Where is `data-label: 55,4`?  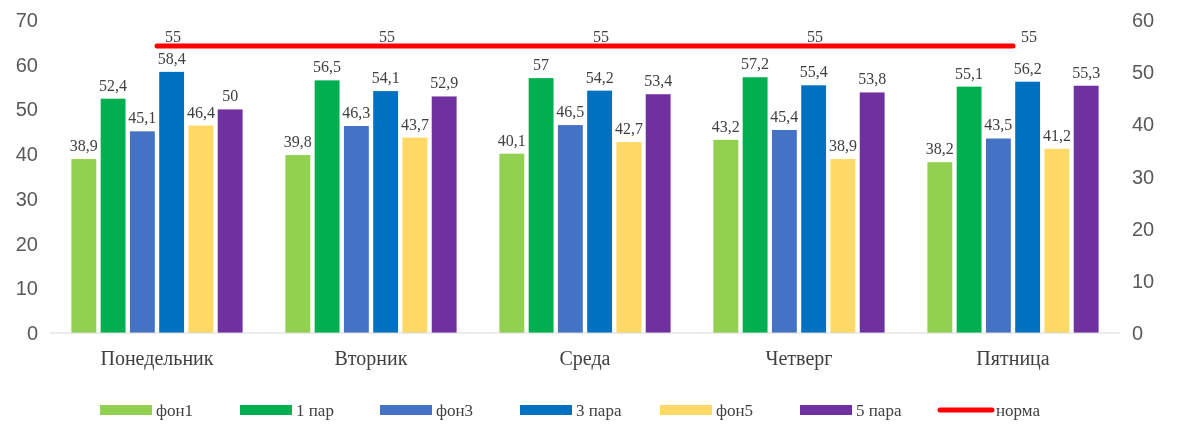
data-label: 55,4 is located at coordinates (813, 72).